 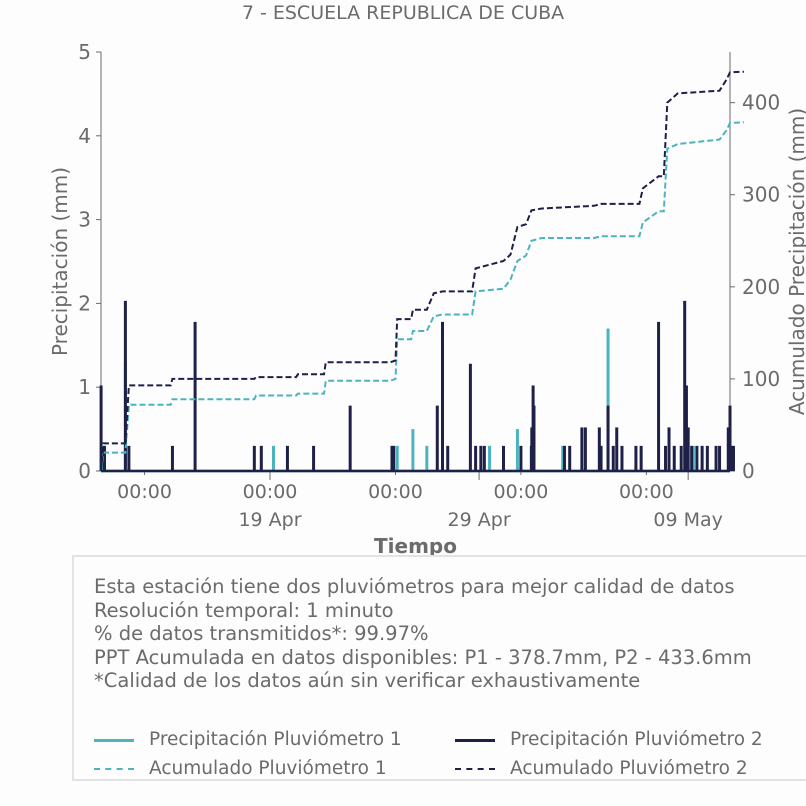 What do you see at coordinates (84, 387) in the screenshot?
I see `y-tick-label: 1` at bounding box center [84, 387].